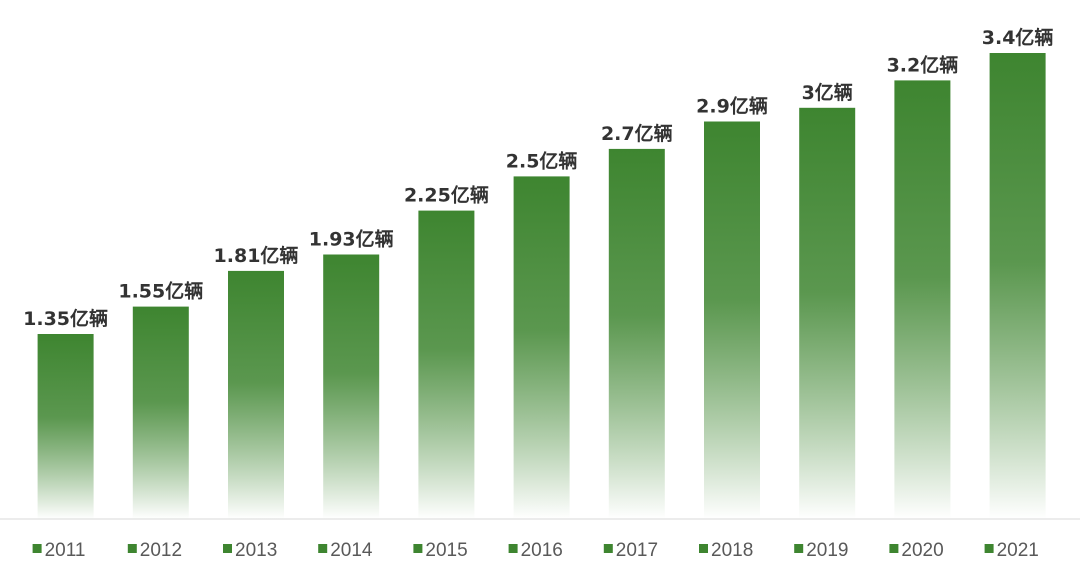  What do you see at coordinates (922, 550) in the screenshot?
I see `tick-label-2020: 2020` at bounding box center [922, 550].